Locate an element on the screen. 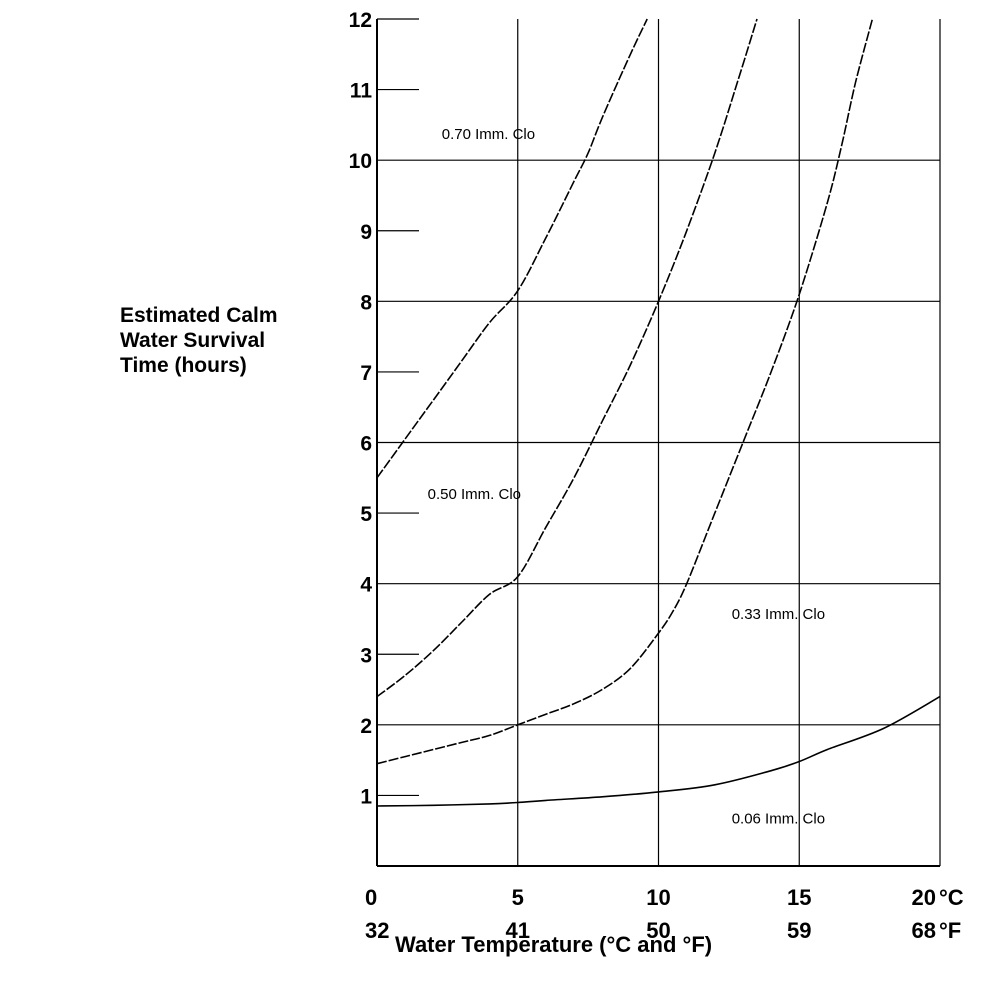 This screenshot has height=990, width=990. x-tick-label-c-0: 0 is located at coordinates (371, 897).